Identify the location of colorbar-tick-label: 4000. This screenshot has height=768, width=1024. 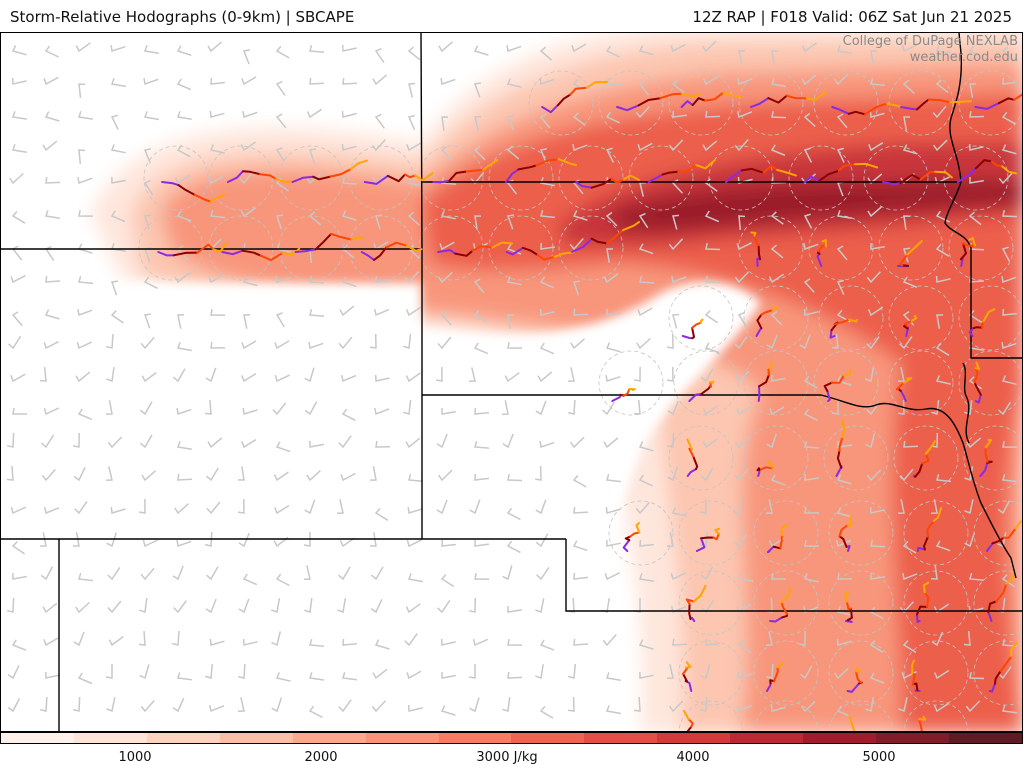
(693, 757).